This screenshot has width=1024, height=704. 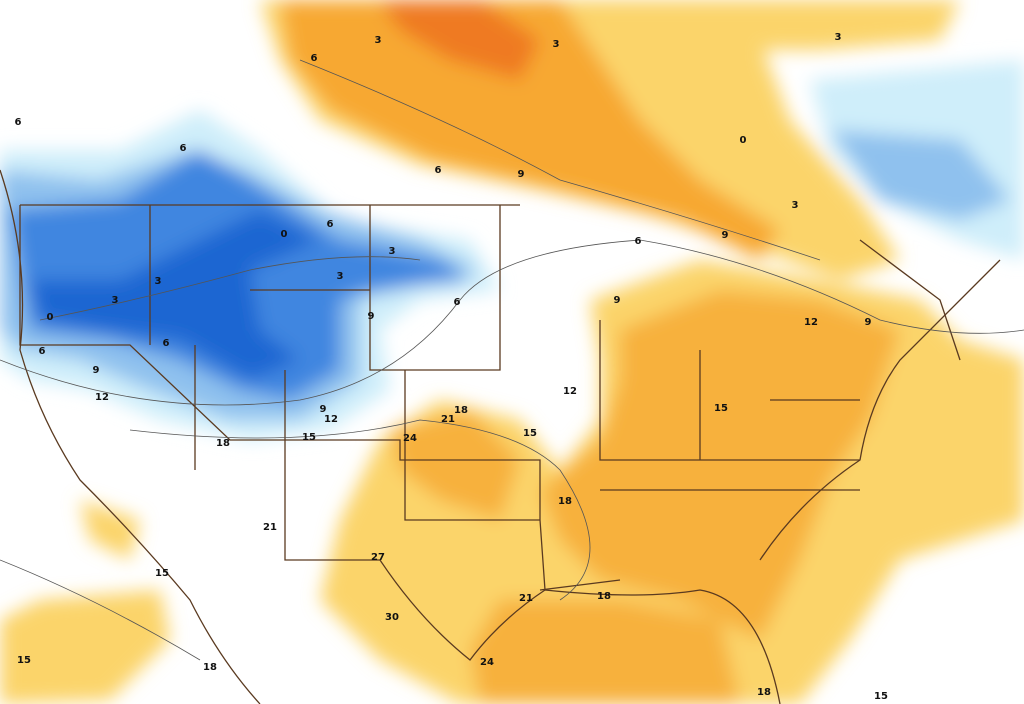 What do you see at coordinates (378, 557) in the screenshot?
I see `contour-label: 27` at bounding box center [378, 557].